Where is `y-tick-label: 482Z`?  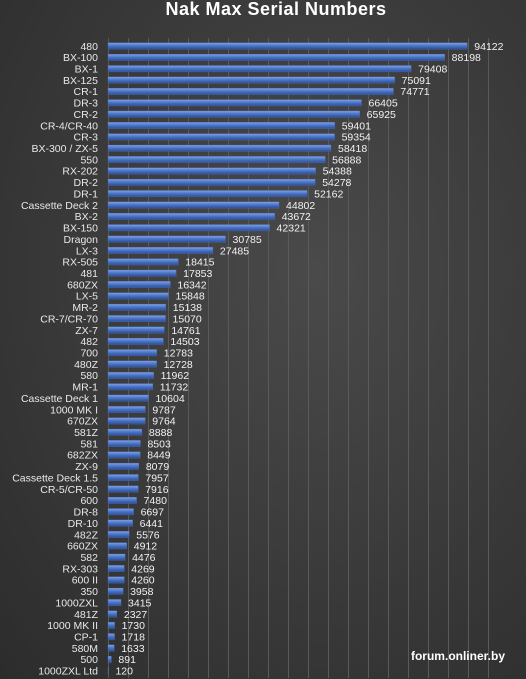 y-tick-label: 482Z is located at coordinates (86, 535).